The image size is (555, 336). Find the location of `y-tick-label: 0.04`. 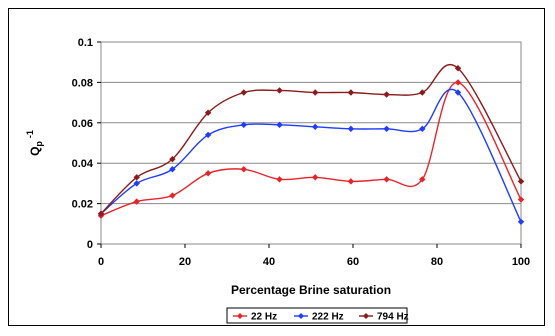

y-tick-label: 0.04 is located at coordinates (83, 164).